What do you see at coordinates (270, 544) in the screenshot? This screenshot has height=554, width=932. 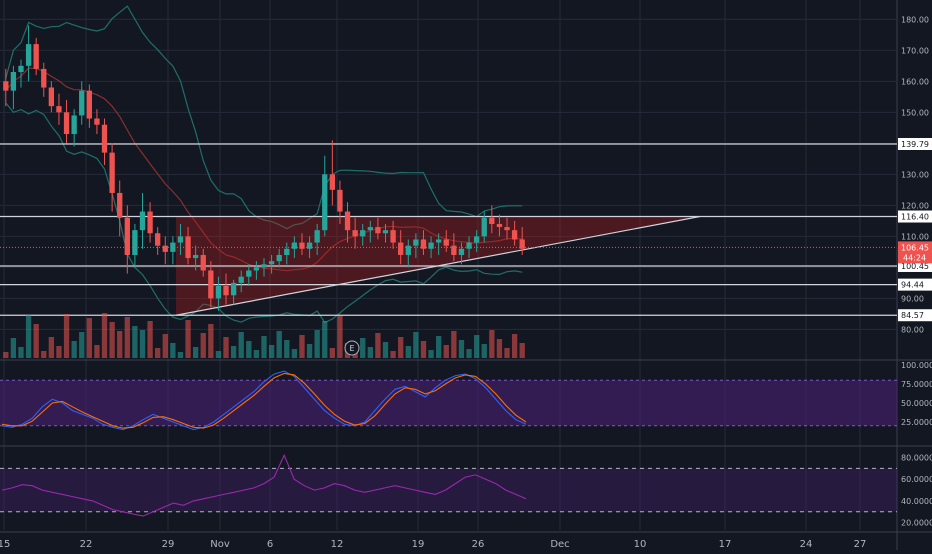 I see `x-tick-label: 6` at bounding box center [270, 544].